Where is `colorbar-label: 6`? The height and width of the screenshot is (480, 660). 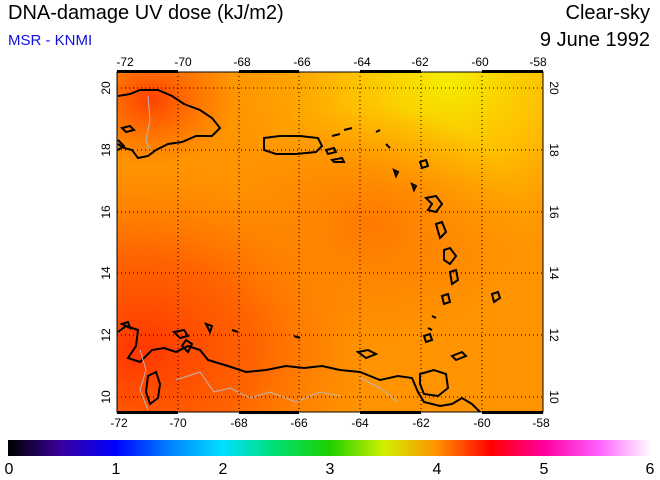 colorbar-label: 6 is located at coordinates (650, 469).